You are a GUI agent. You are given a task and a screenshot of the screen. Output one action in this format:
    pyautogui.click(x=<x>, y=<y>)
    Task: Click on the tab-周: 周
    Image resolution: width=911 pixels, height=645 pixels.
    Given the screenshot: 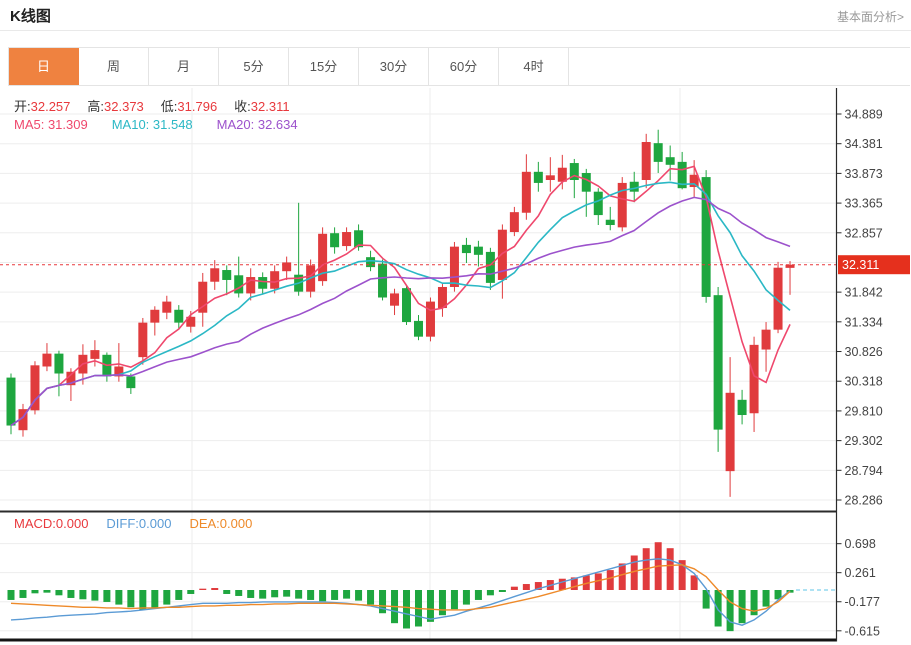 What is the action you would take?
    pyautogui.click(x=114, y=66)
    